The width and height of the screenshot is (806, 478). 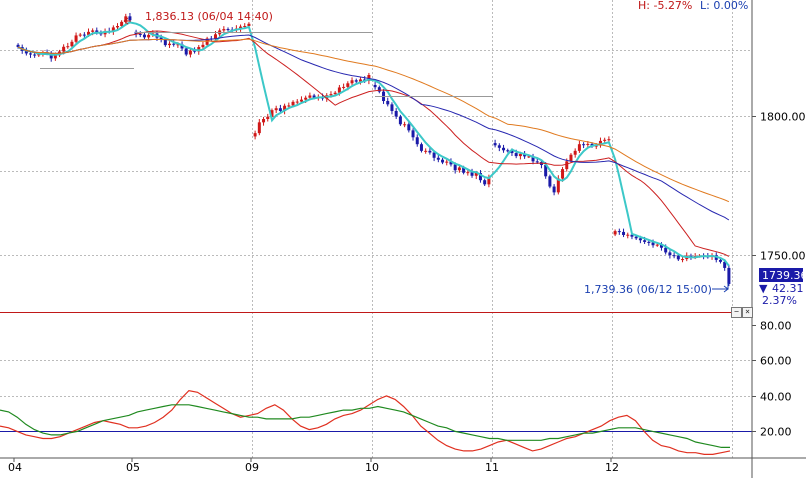 What do you see at coordinates (492, 467) in the screenshot?
I see `x-tick-label: 11` at bounding box center [492, 467].